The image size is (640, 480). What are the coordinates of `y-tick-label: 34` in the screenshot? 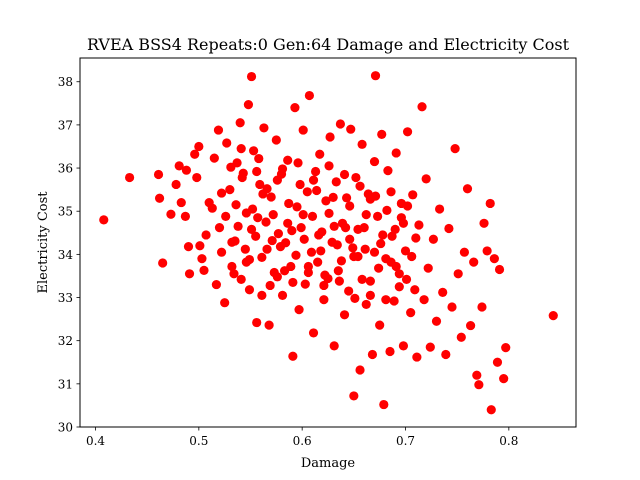 It's located at (66, 255).